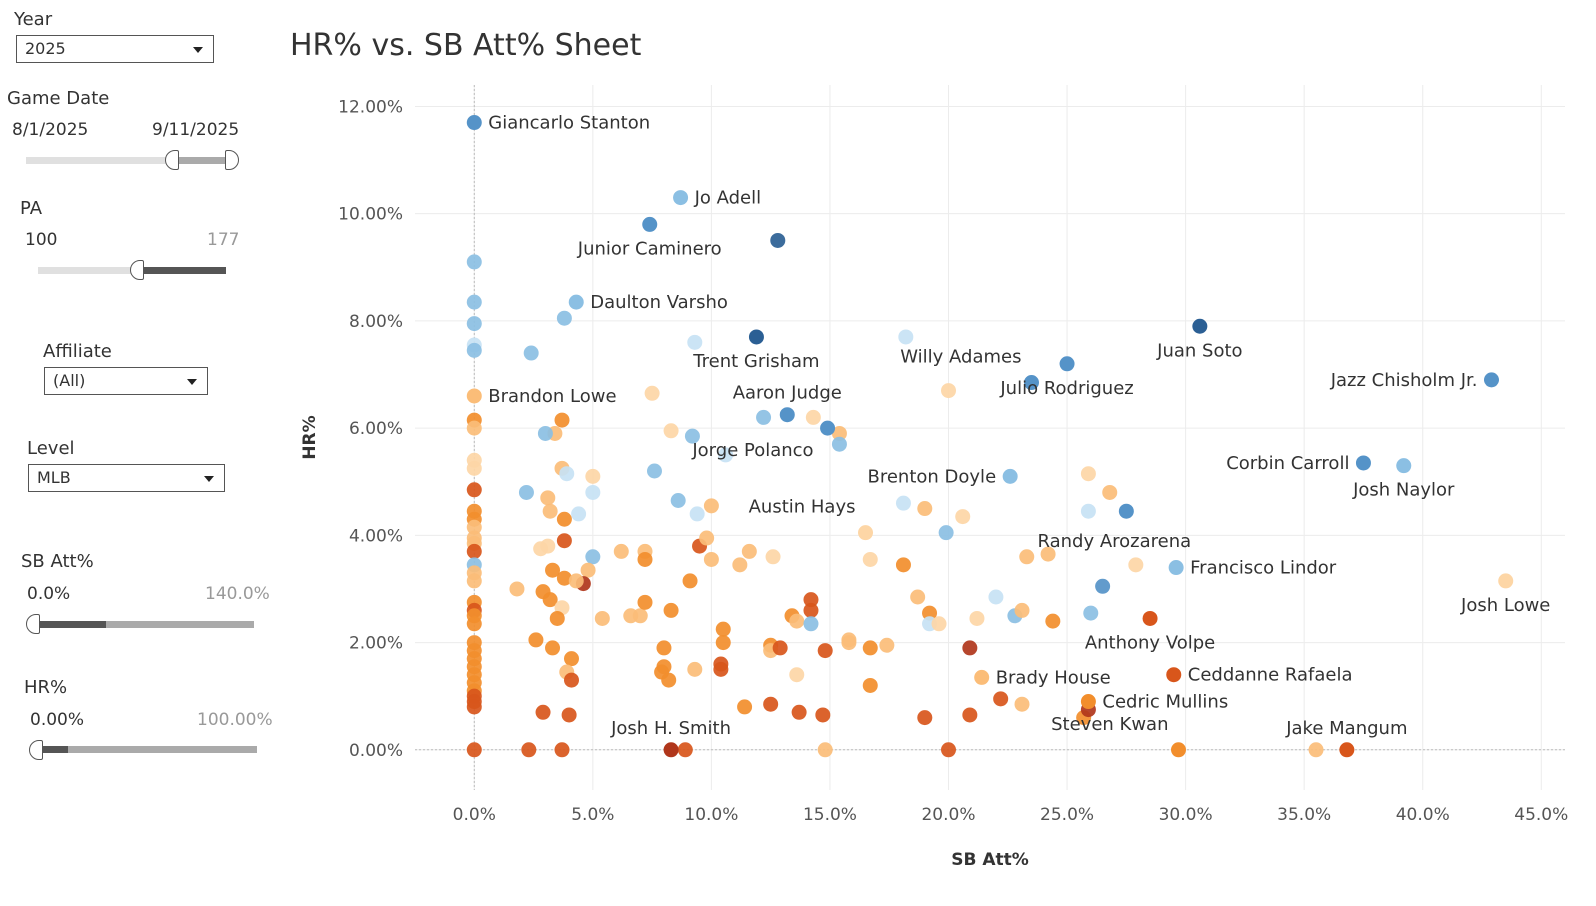 The image size is (1596, 906). What do you see at coordinates (126, 478) in the screenshot?
I see `level-dropdown: MLB` at bounding box center [126, 478].